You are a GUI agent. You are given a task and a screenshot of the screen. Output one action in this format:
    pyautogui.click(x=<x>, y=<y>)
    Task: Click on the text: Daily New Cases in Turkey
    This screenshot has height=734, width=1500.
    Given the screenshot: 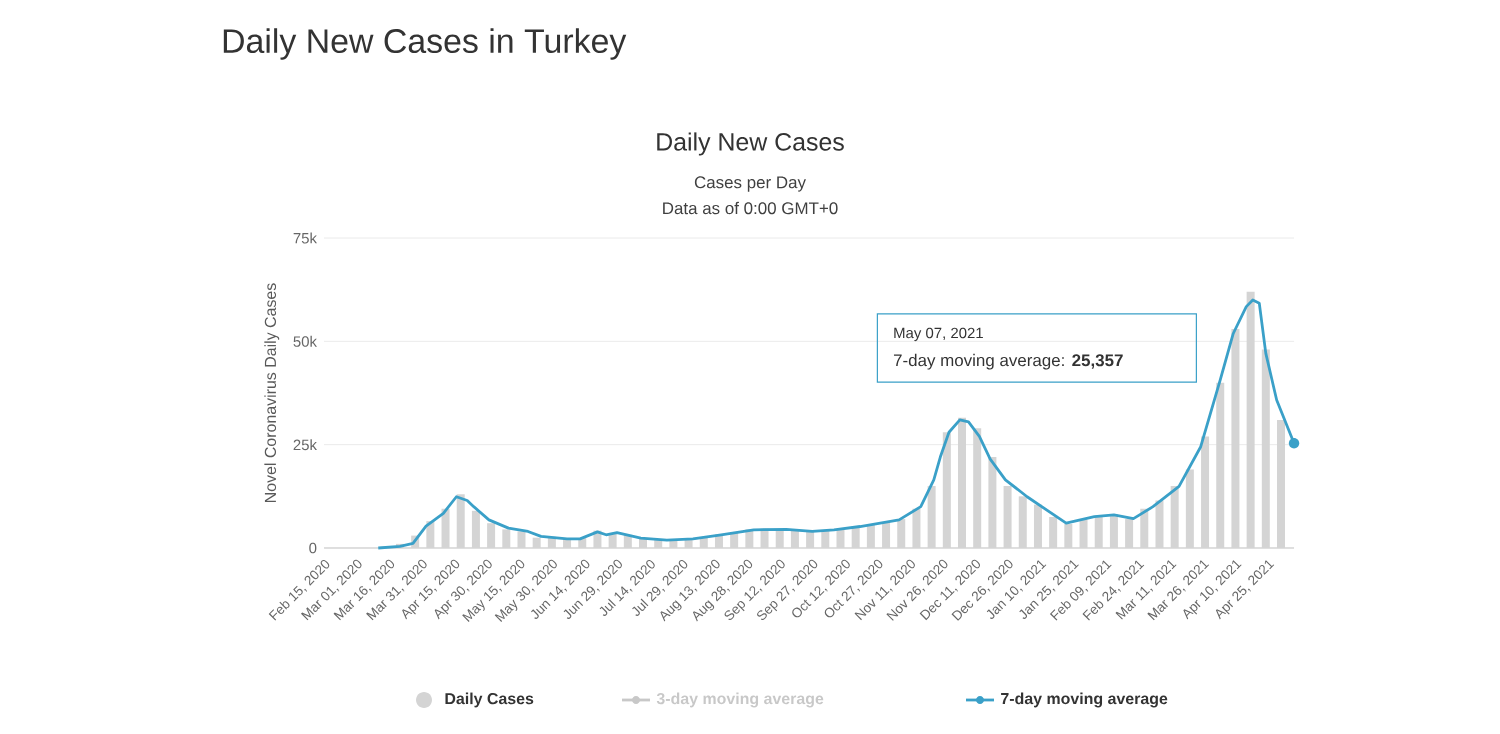 What is the action you would take?
    pyautogui.click(x=425, y=44)
    